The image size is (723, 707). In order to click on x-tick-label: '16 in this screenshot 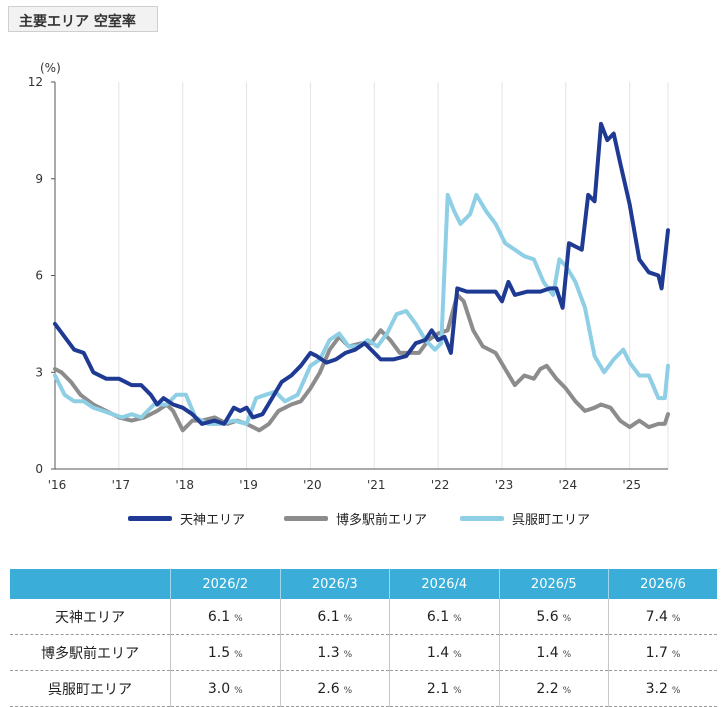, I will do `click(57, 485)`.